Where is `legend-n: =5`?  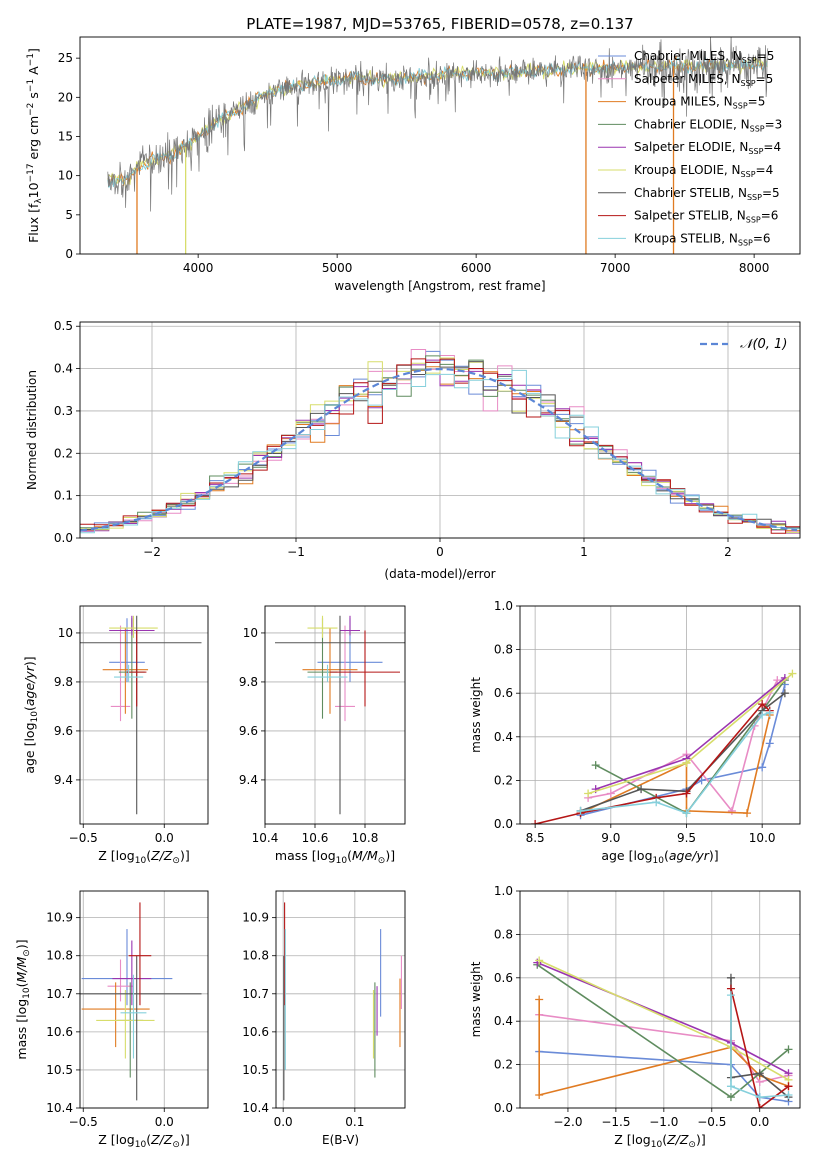 legend-n: =5 is located at coordinates (757, 102).